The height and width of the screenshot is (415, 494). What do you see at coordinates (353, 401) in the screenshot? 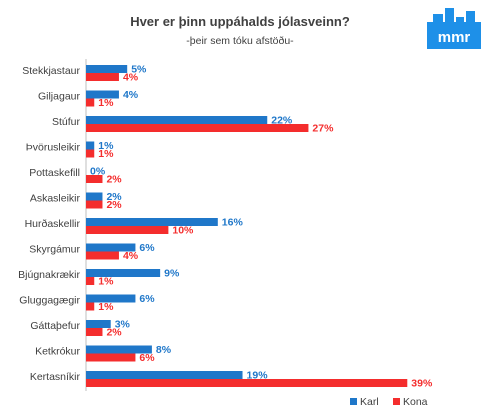
I see `legend-swatch-karl` at bounding box center [353, 401].